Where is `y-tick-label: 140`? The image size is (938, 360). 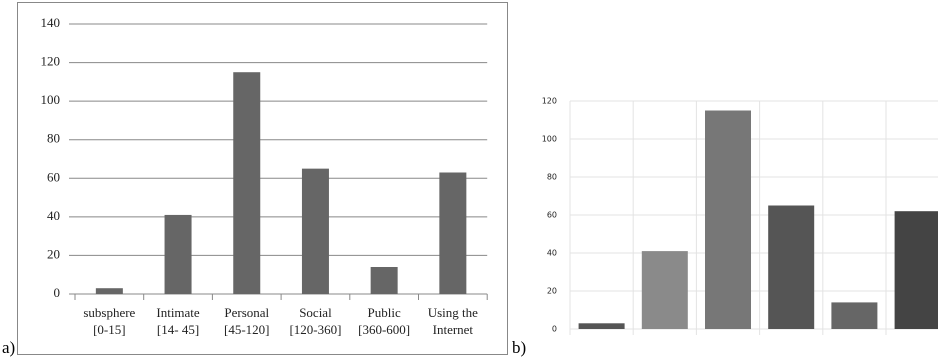 y-tick-label: 140 is located at coordinates (51, 22).